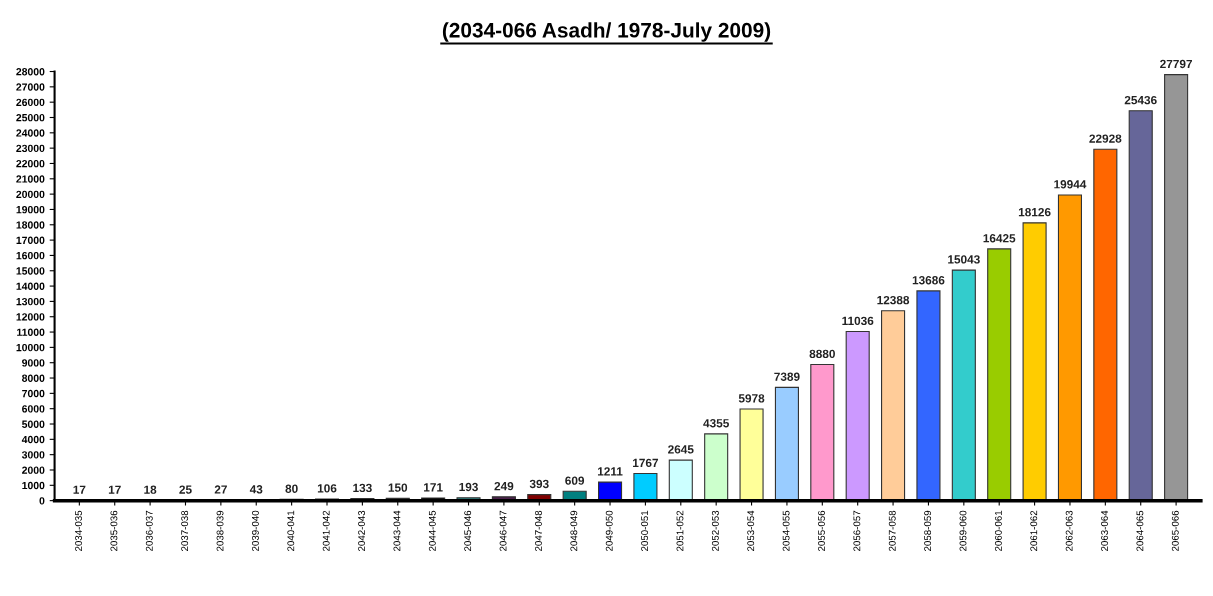 The width and height of the screenshot is (1213, 596). What do you see at coordinates (575, 480) in the screenshot?
I see `data-label: 609` at bounding box center [575, 480].